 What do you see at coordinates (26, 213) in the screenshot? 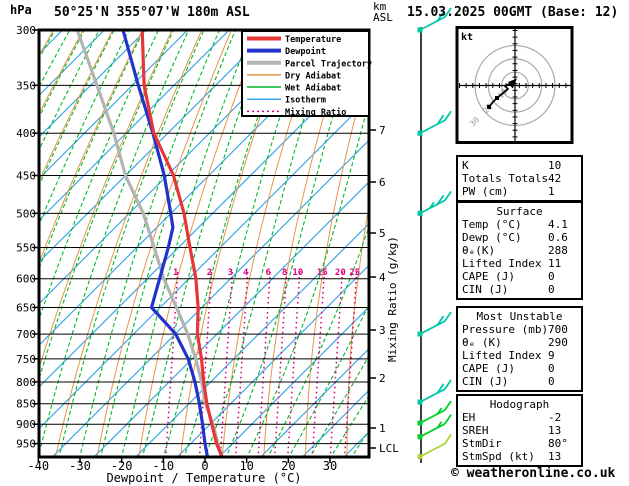
I see `pressure-tick-label: 500` at bounding box center [26, 213].